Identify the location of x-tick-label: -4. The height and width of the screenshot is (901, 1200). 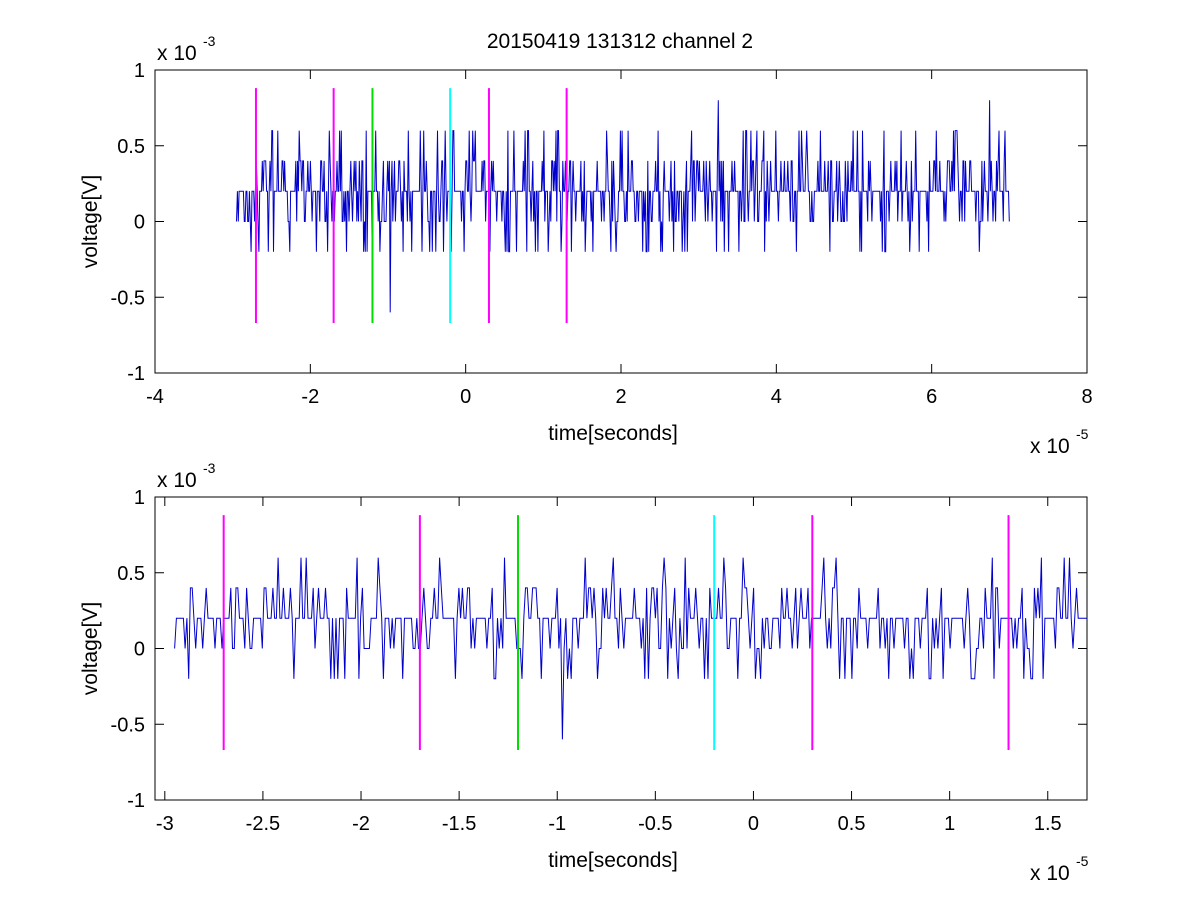
(155, 397).